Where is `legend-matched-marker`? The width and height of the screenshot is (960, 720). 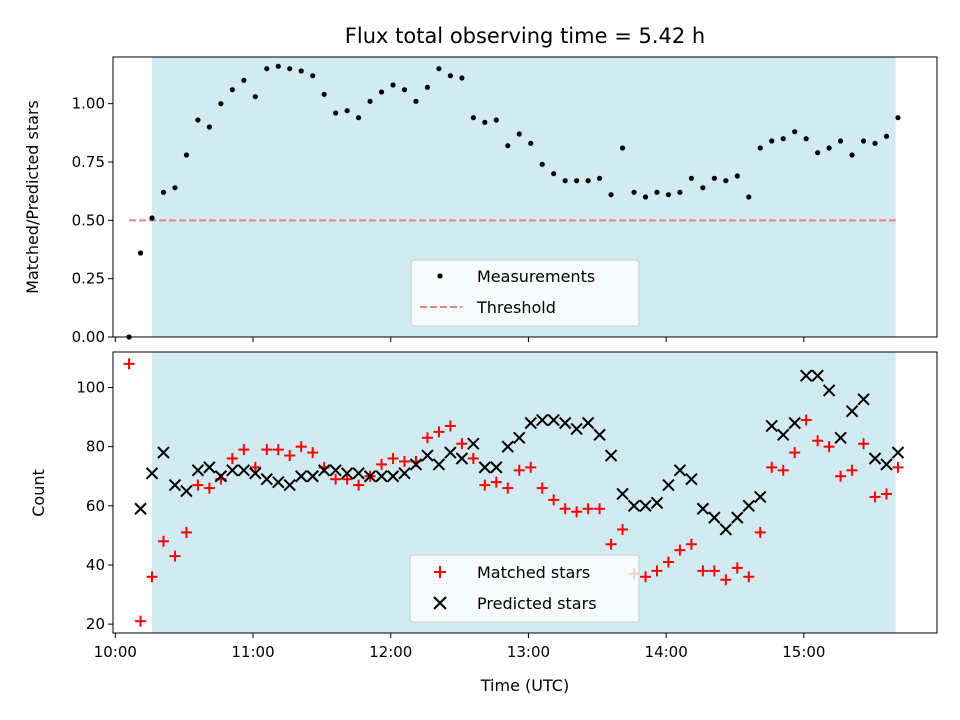 legend-matched-marker is located at coordinates (440, 572).